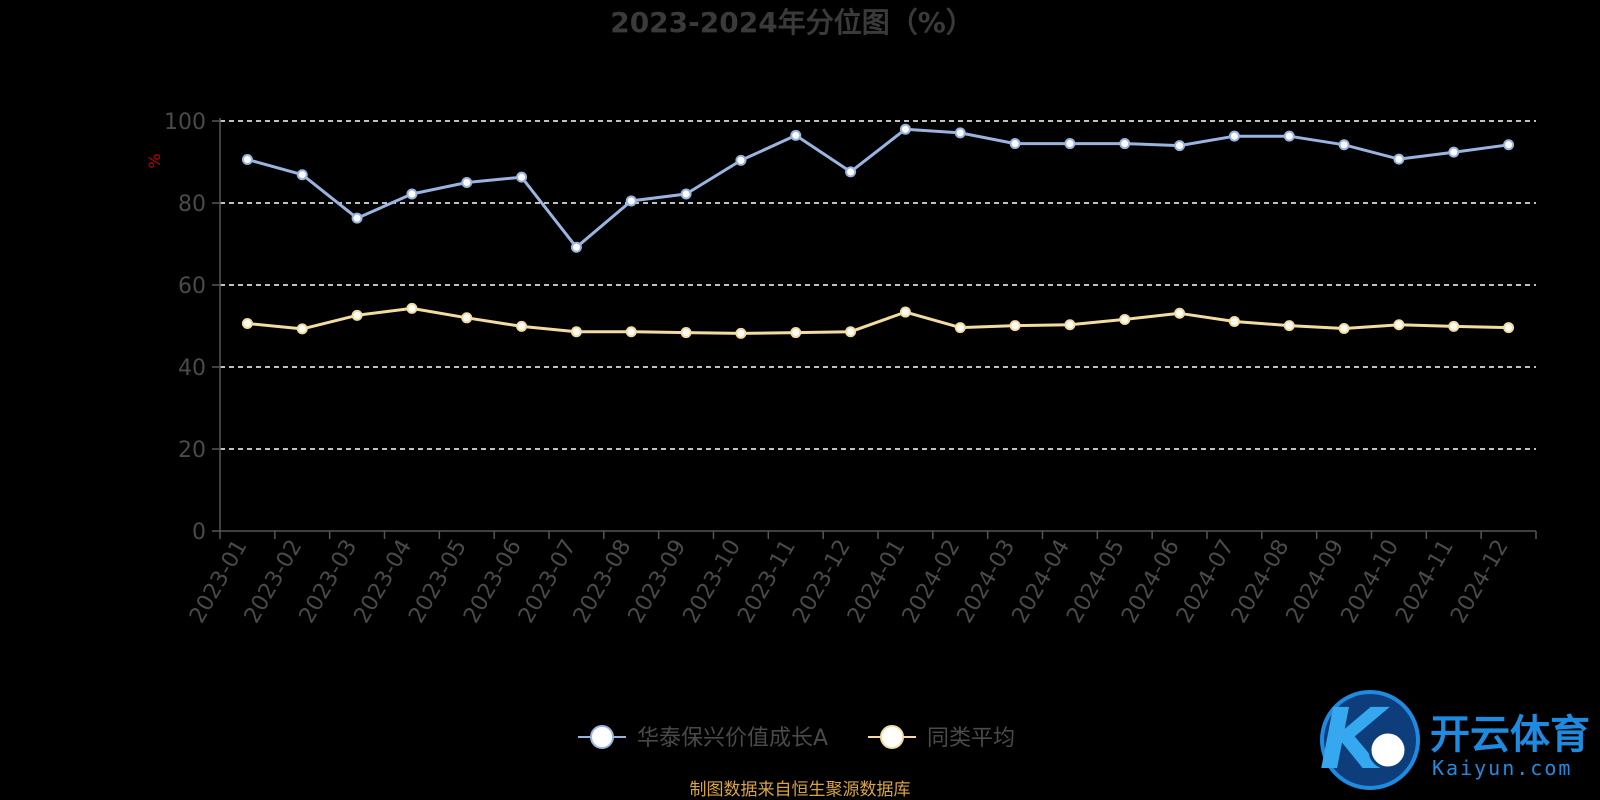  I want to click on watermark-logo: K 开云体育 Kaiyun.com, so click(1454, 740).